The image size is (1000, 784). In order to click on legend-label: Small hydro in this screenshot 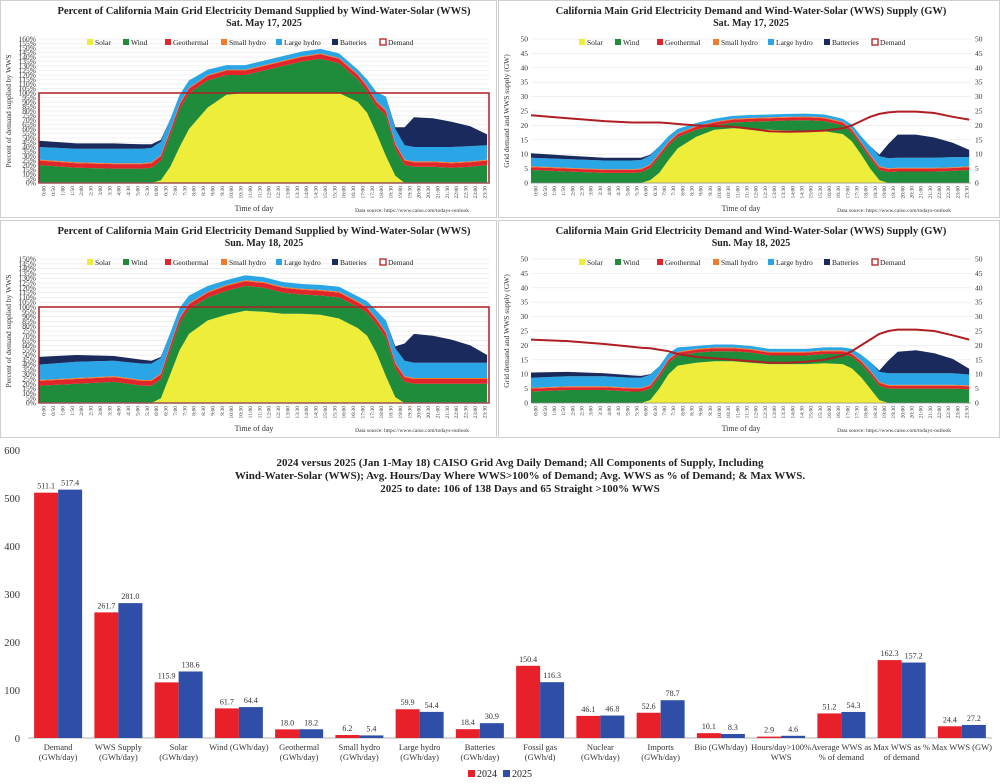, I will do `click(247, 262)`.